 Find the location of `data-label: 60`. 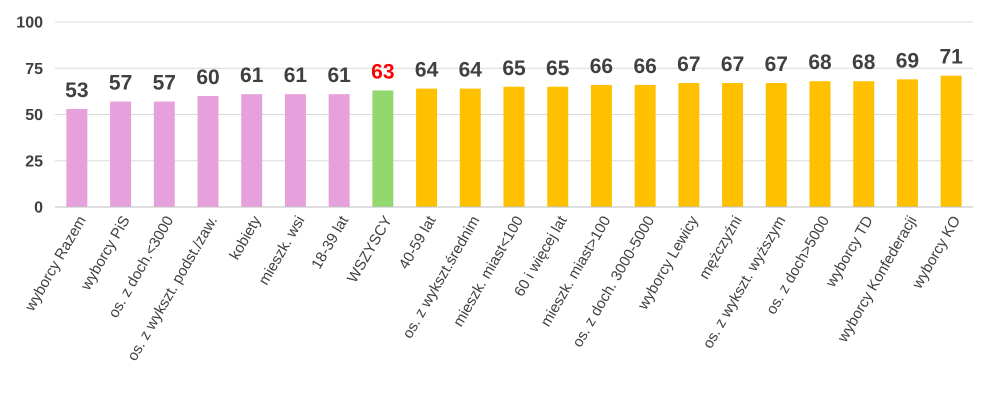

data-label: 60 is located at coordinates (208, 77).